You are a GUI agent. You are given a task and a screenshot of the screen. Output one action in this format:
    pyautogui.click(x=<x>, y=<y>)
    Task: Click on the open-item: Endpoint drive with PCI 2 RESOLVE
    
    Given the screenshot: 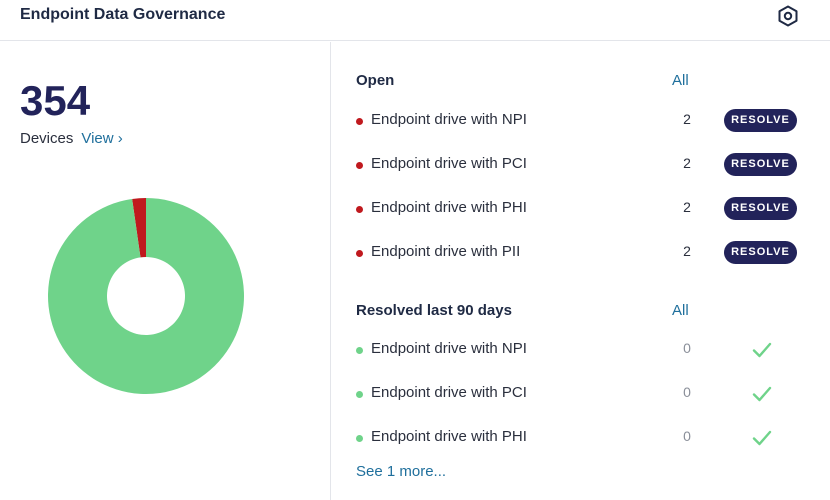 What is the action you would take?
    pyautogui.click(x=581, y=165)
    